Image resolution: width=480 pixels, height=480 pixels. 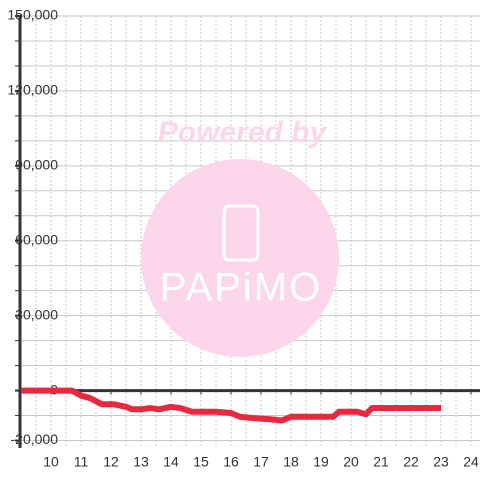 What do you see at coordinates (381, 462) in the screenshot?
I see `x-tick-label: 21` at bounding box center [381, 462].